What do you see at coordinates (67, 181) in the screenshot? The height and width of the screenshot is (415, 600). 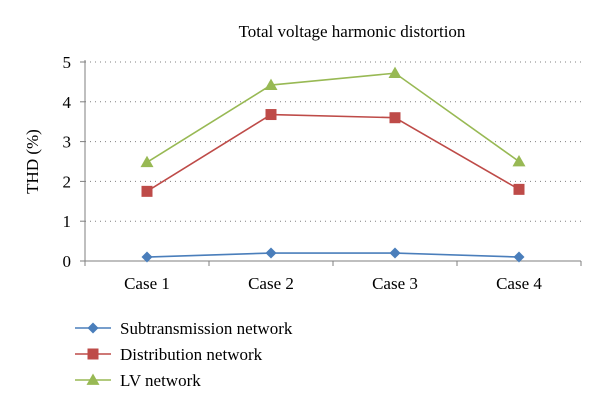 I see `y-tick-label-2: 2` at bounding box center [67, 181].